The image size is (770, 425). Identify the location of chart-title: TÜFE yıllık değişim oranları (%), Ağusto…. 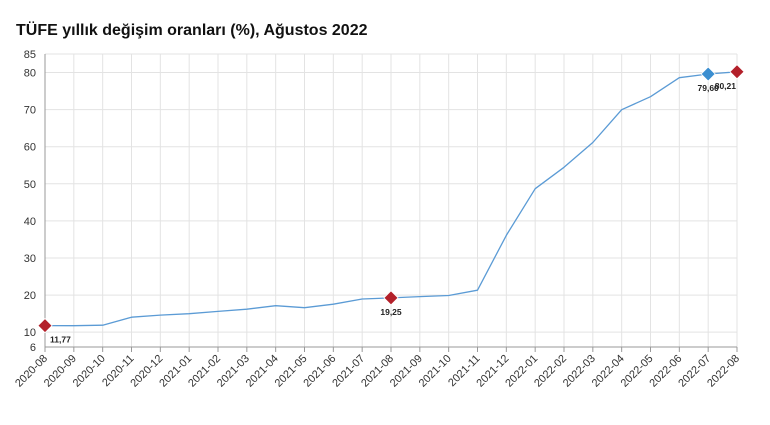
(192, 30).